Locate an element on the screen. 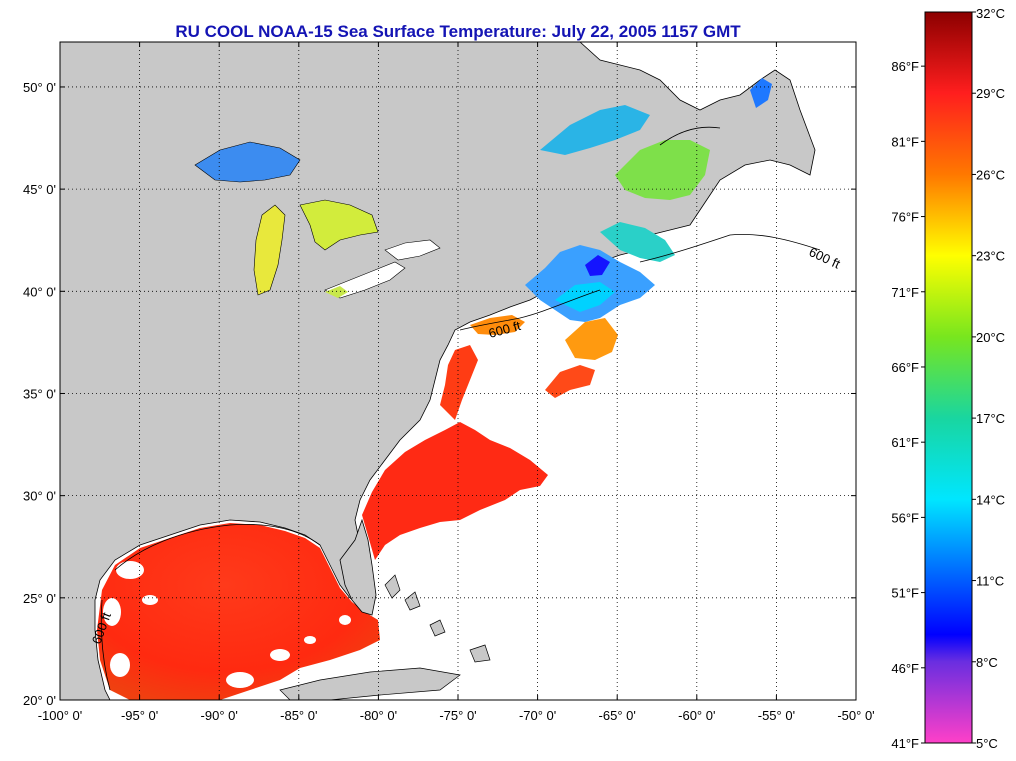 This screenshot has width=1016, height=761. celsius-label: 26°C is located at coordinates (990, 174).